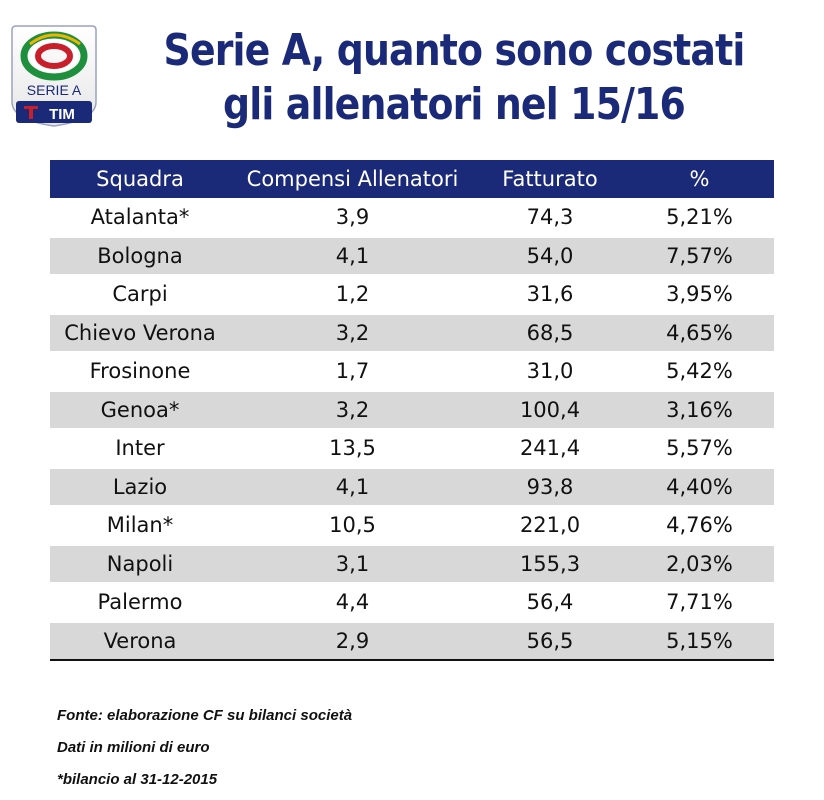 This screenshot has height=800, width=824. Describe the element at coordinates (140, 603) in the screenshot. I see `cell-squadra: Palermo` at that location.